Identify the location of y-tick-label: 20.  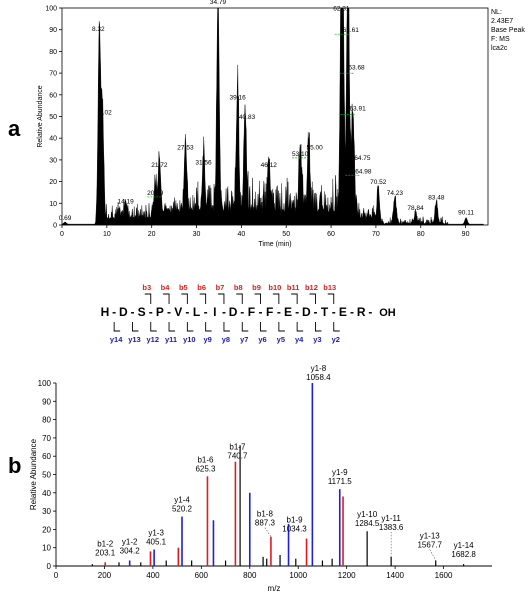
(46, 529).